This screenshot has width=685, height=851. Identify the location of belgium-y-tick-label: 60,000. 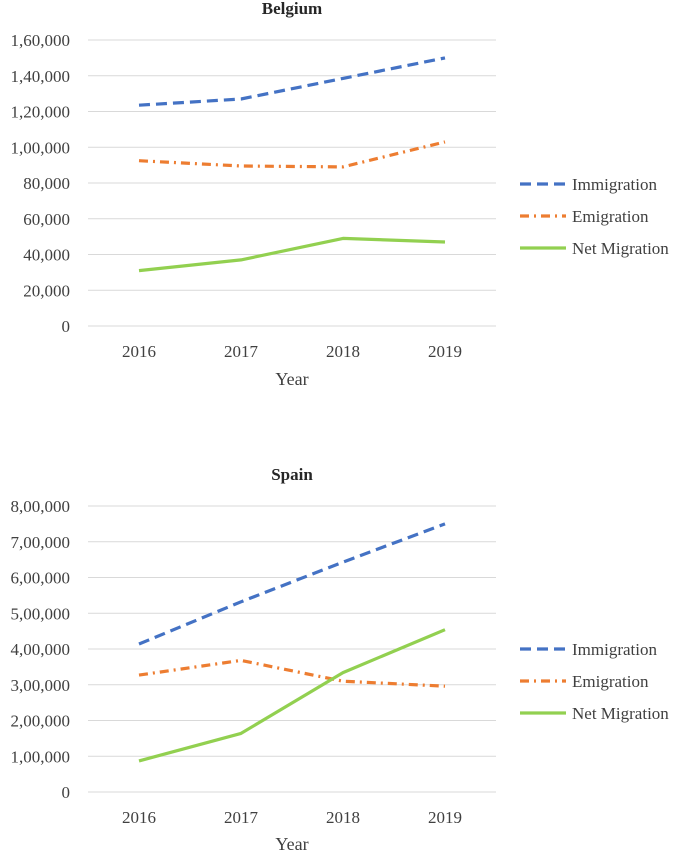
(46, 219).